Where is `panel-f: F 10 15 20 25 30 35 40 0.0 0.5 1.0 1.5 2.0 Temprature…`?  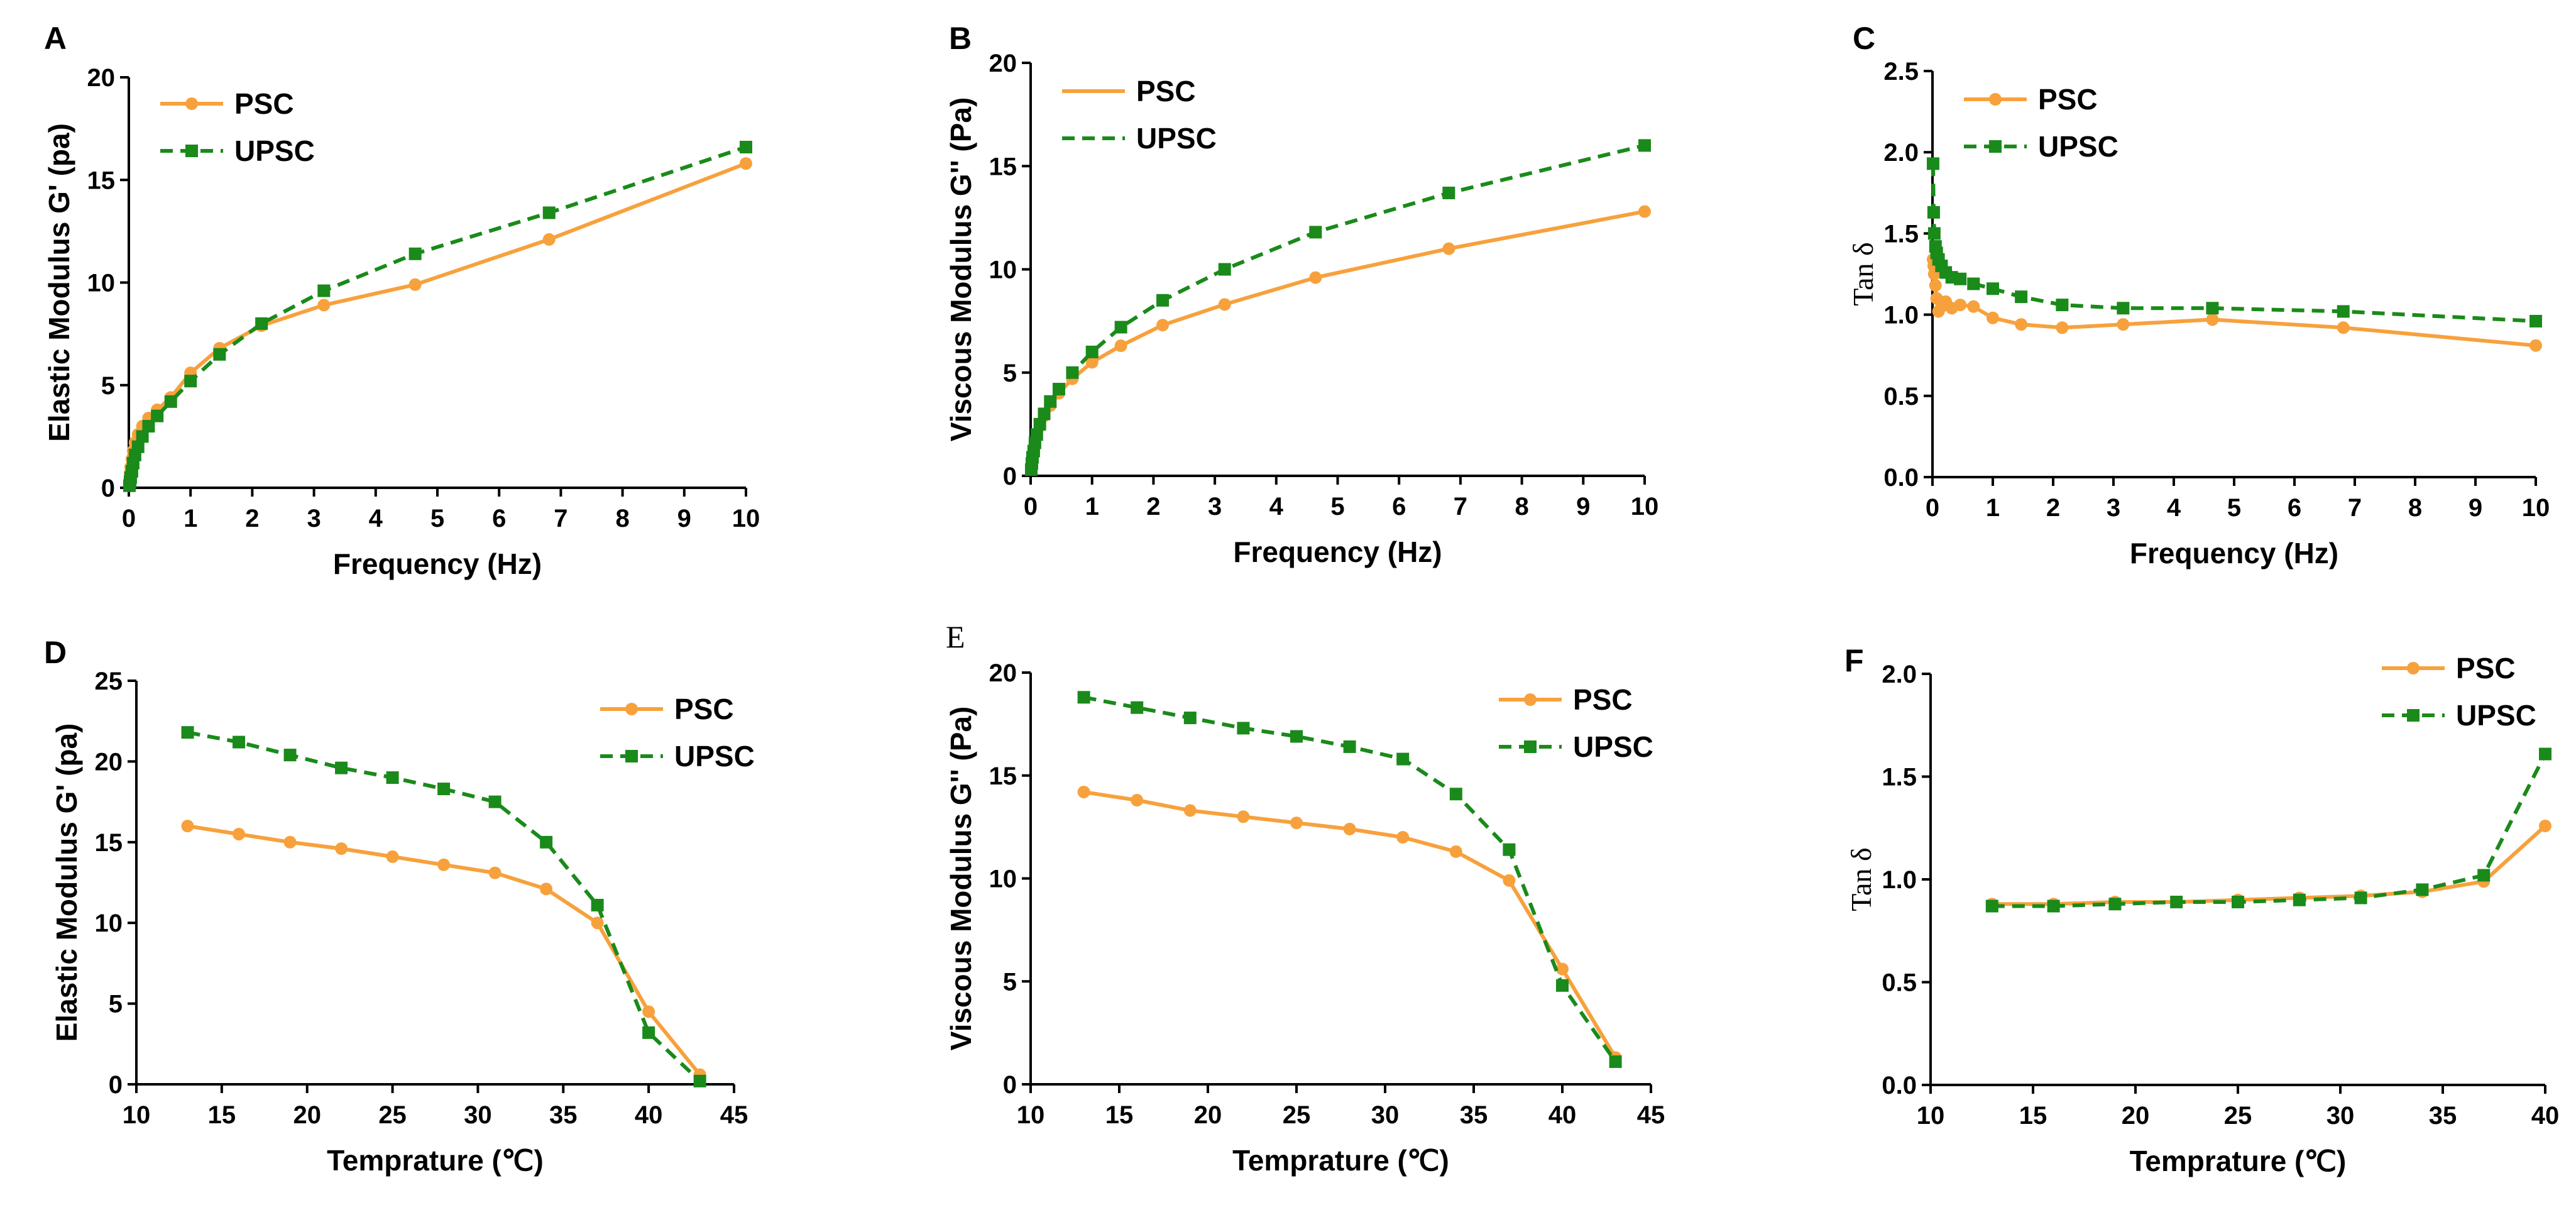
panel-f: F 10 15 20 25 30 35 40 0.0 0.5 1.0 1.5 2.0 Temprature… is located at coordinates (2201, 910).